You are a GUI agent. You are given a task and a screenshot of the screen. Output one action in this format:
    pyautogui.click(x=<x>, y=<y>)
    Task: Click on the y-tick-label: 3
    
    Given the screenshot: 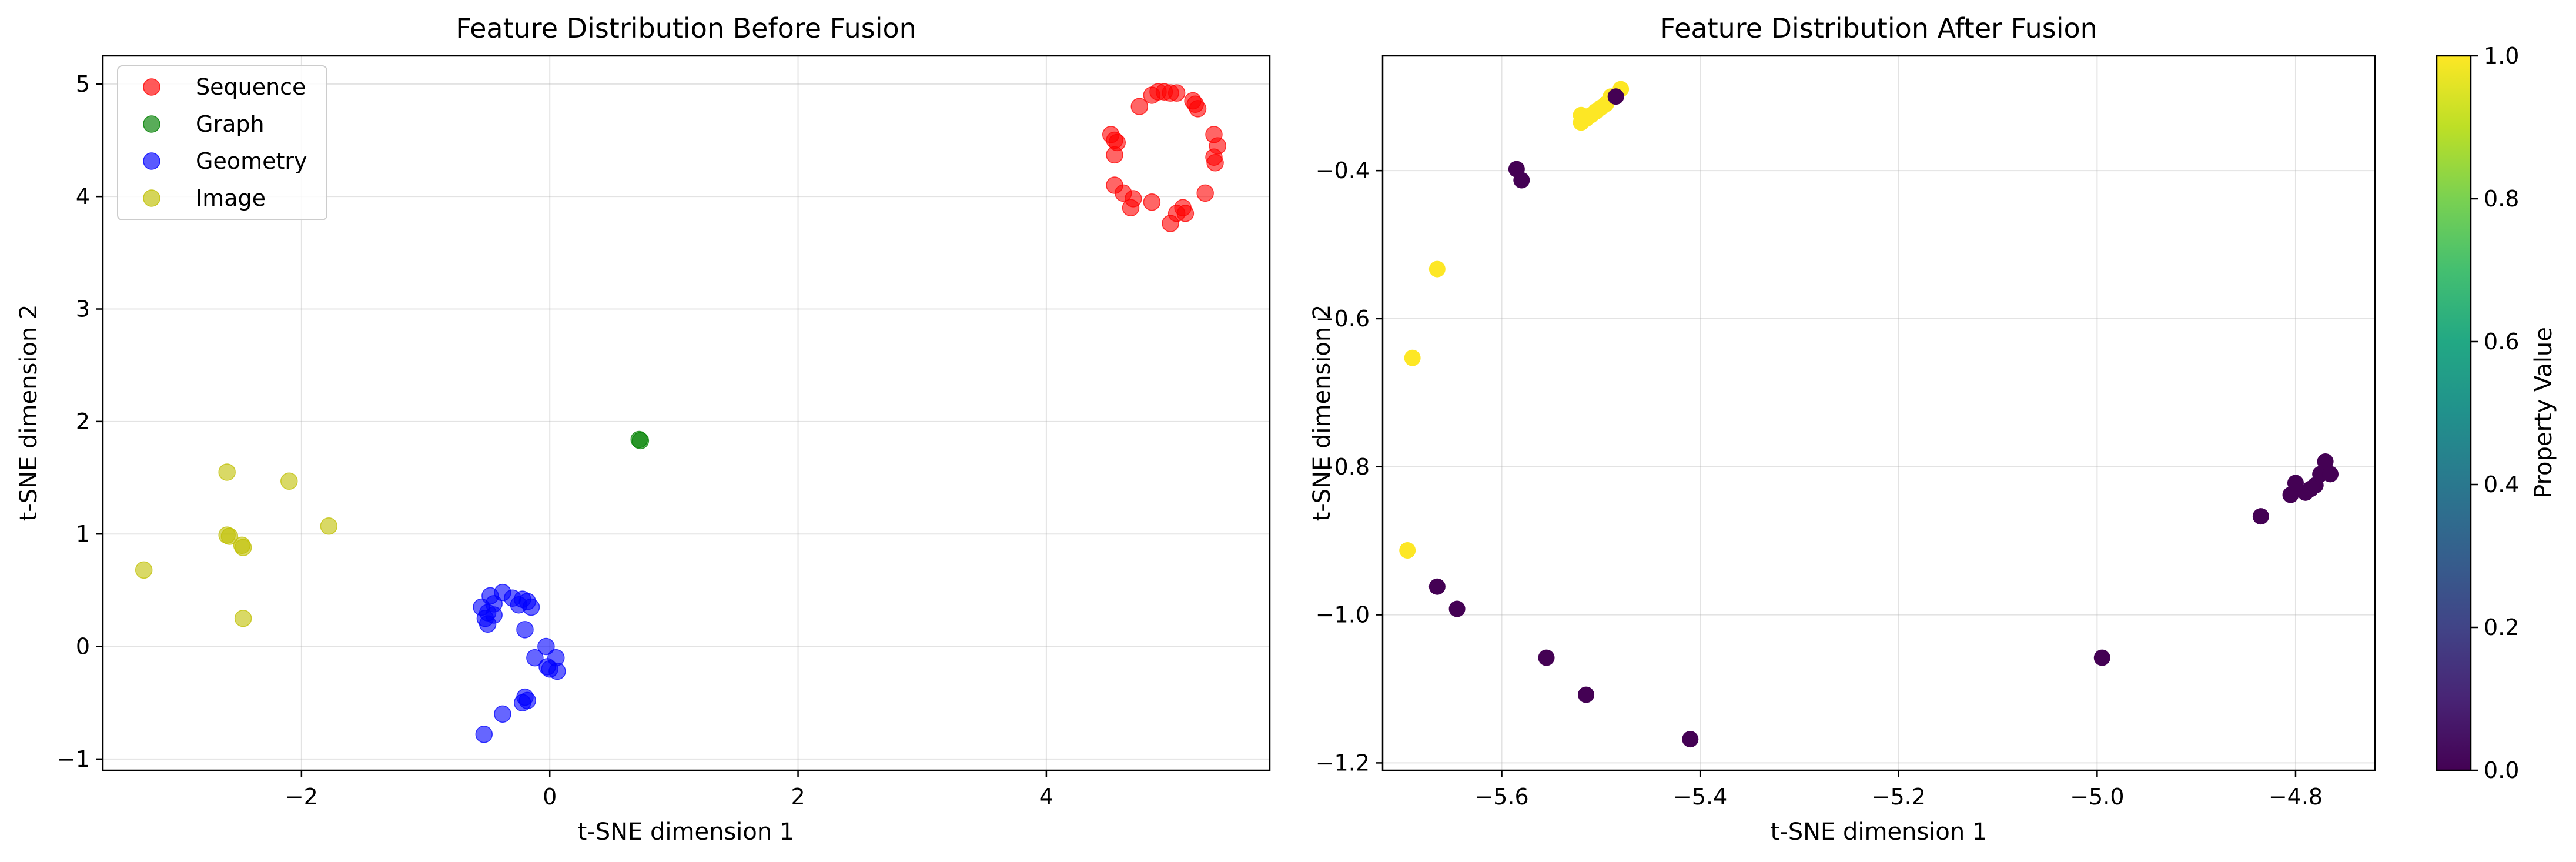 What is the action you would take?
    pyautogui.click(x=83, y=309)
    